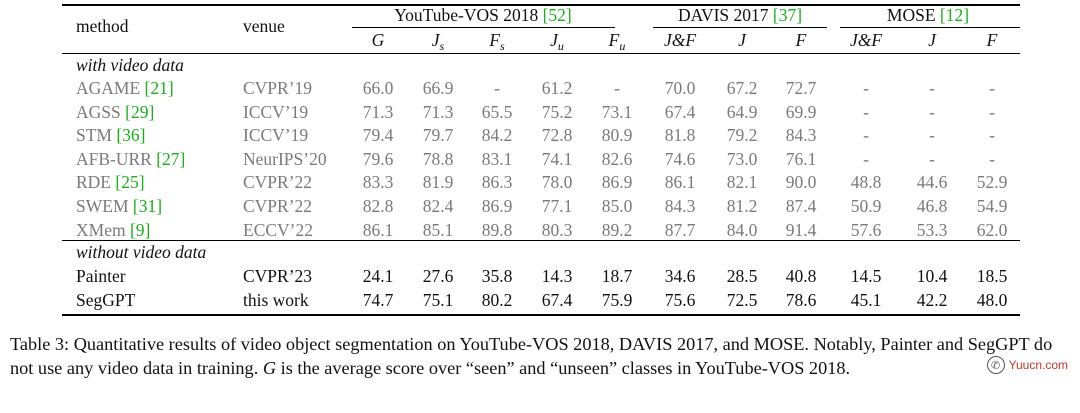  Describe the element at coordinates (954, 15) in the screenshot. I see `group-citation: [12]` at that location.